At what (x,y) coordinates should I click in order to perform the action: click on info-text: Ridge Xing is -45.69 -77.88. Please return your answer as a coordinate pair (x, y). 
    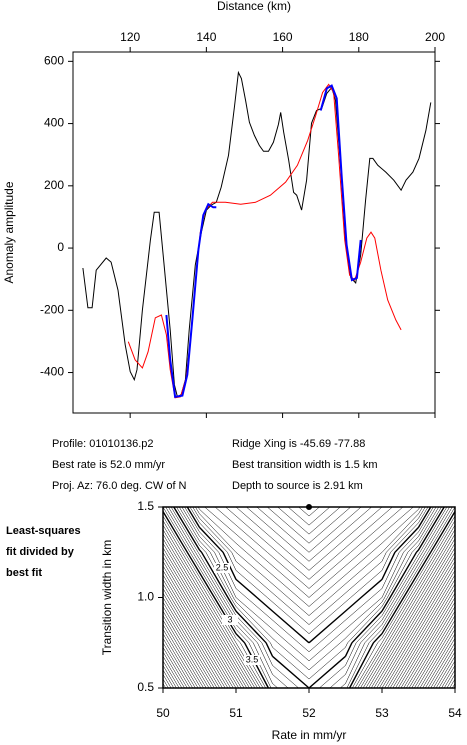
    Looking at the image, I should click on (298, 444).